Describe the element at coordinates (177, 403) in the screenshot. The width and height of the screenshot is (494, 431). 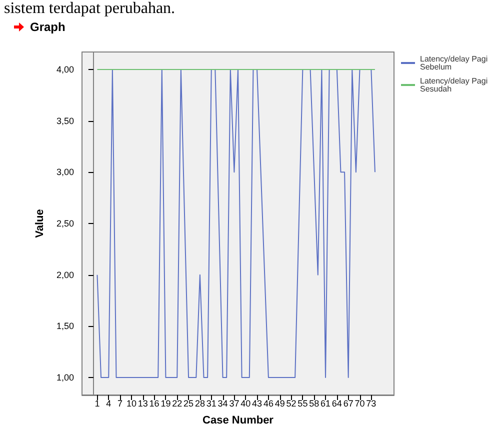
I see `x-tick-label: 22` at that location.